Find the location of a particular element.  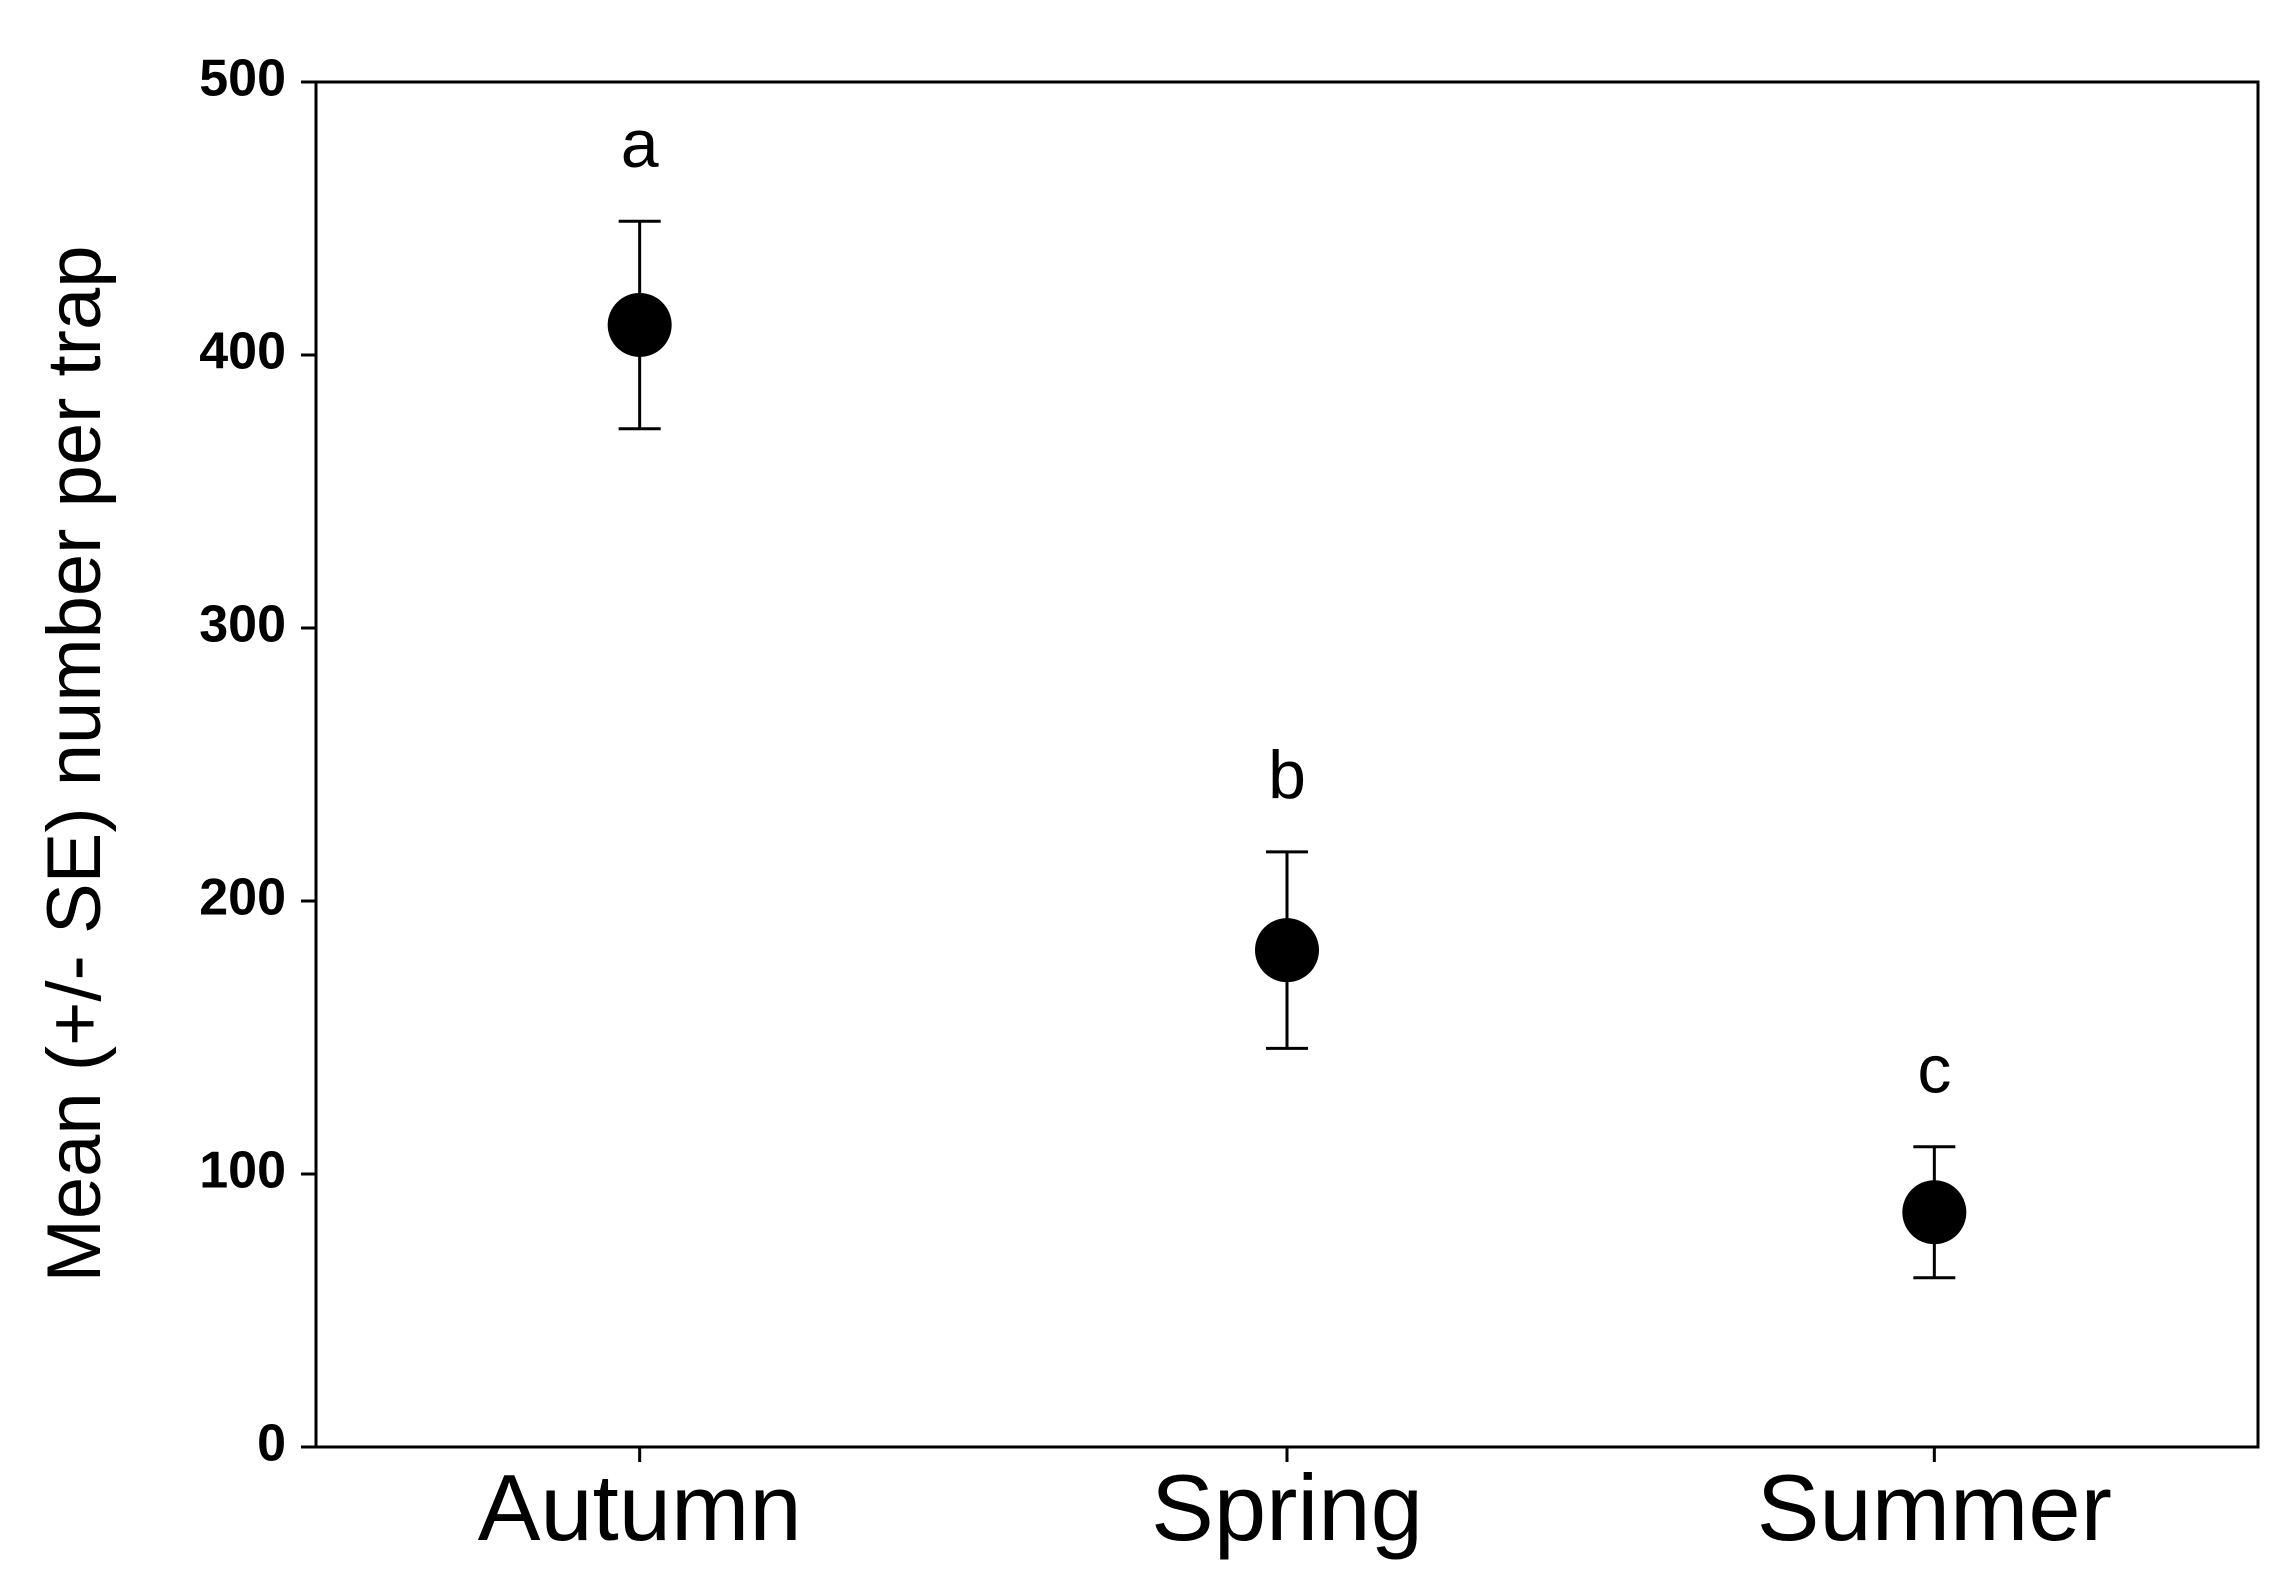

y-tick-label: 400 is located at coordinates (242, 352).